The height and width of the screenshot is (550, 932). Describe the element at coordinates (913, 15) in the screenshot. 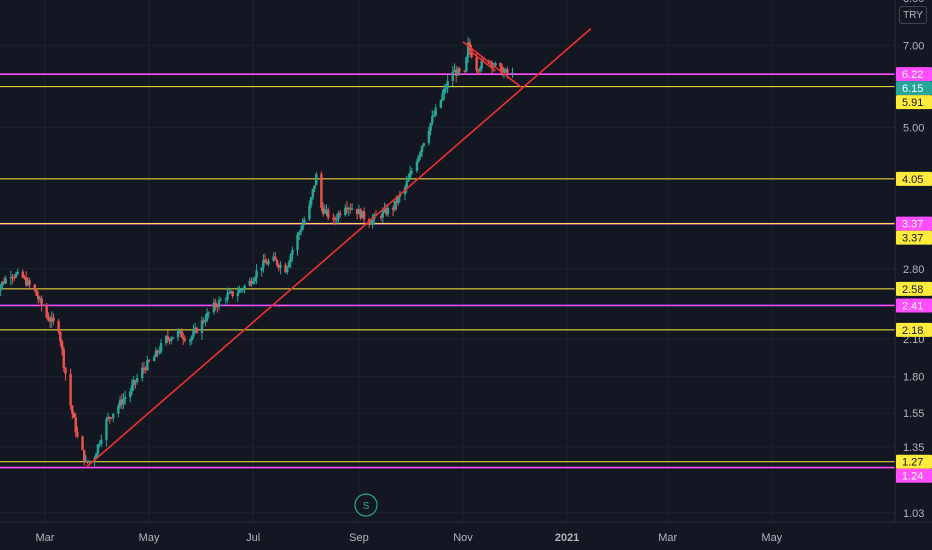

I see `currency-button: TRY` at that location.